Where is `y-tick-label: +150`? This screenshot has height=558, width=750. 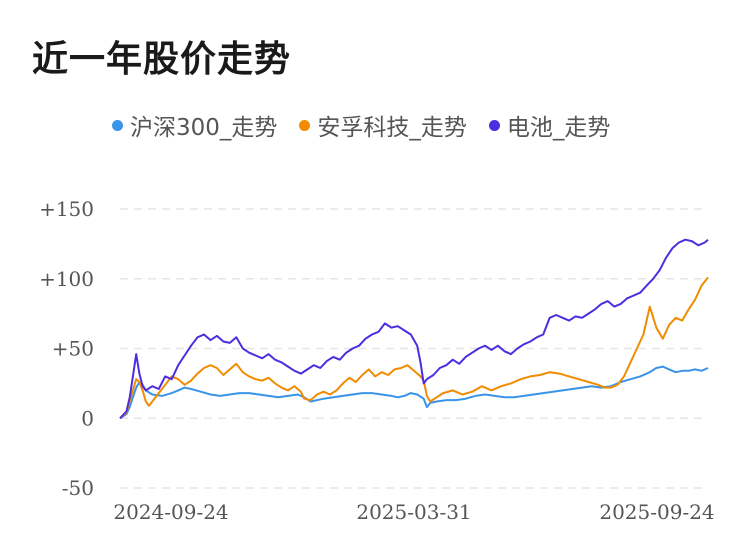 y-tick-label: +150 is located at coordinates (66, 209).